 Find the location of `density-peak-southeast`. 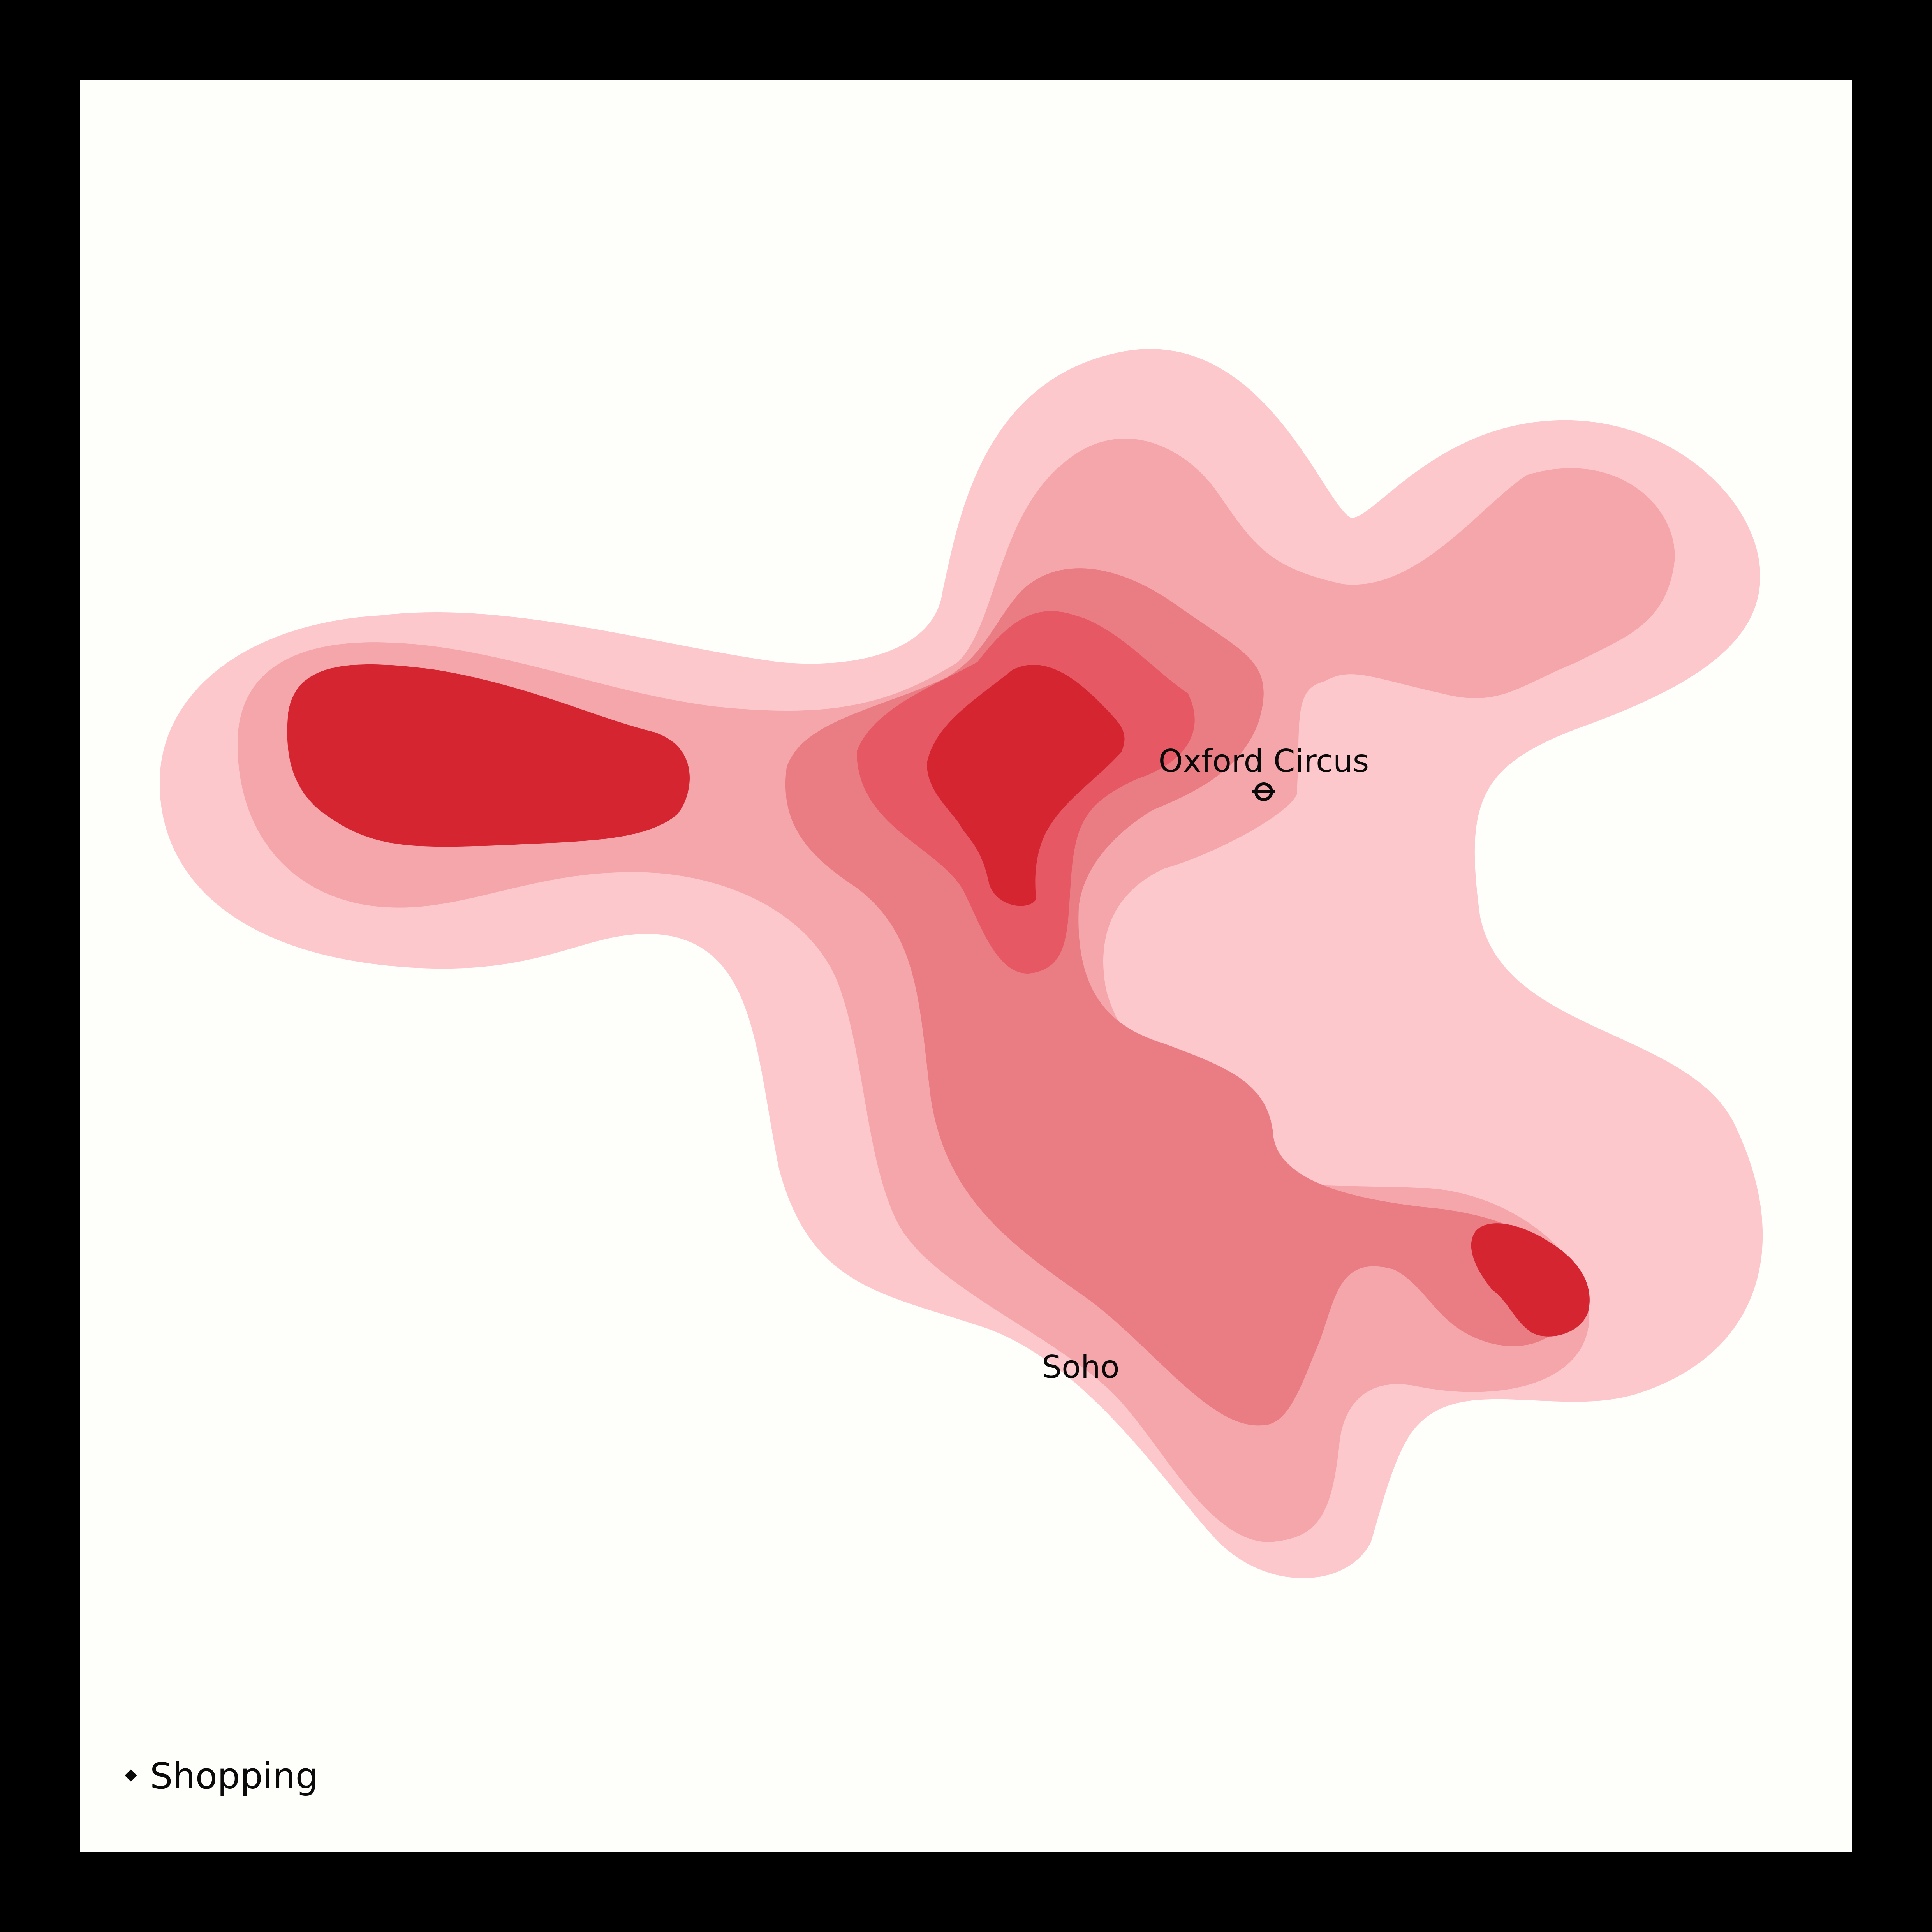

density-peak-southeast is located at coordinates (1530, 1280).